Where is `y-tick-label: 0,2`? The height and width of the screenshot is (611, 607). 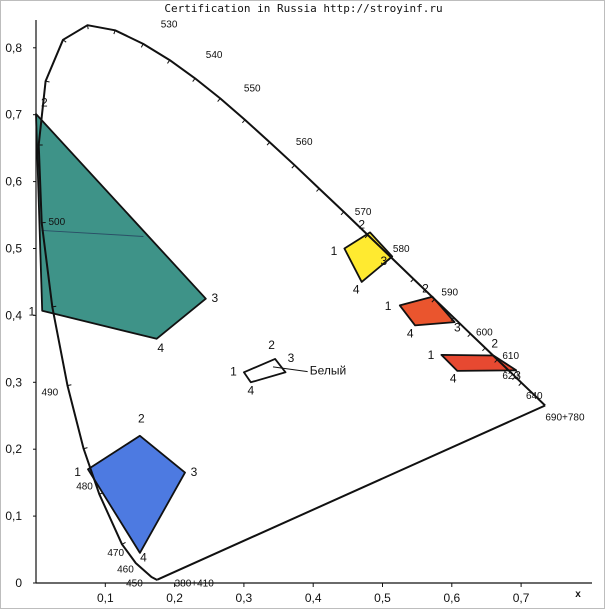
y-tick-label: 0,2 is located at coordinates (13, 449).